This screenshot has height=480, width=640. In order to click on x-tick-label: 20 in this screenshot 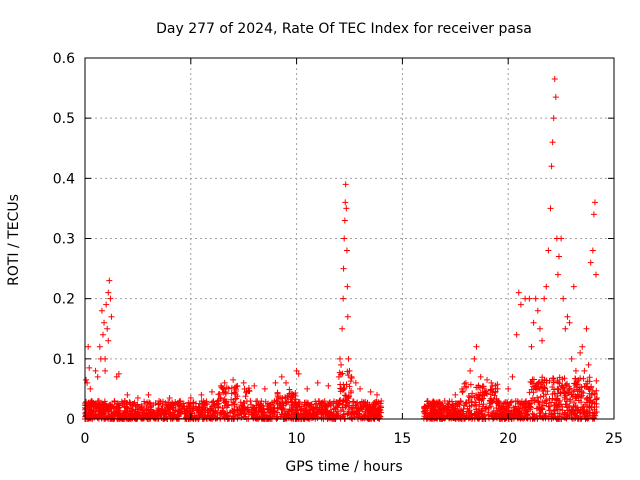, I will do `click(508, 439)`.